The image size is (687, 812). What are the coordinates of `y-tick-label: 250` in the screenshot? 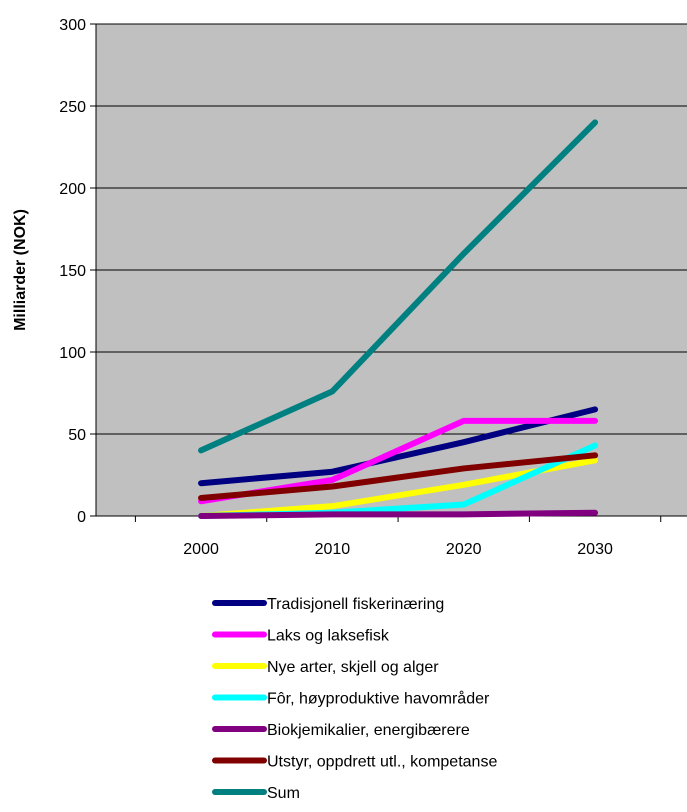 It's located at (72, 107).